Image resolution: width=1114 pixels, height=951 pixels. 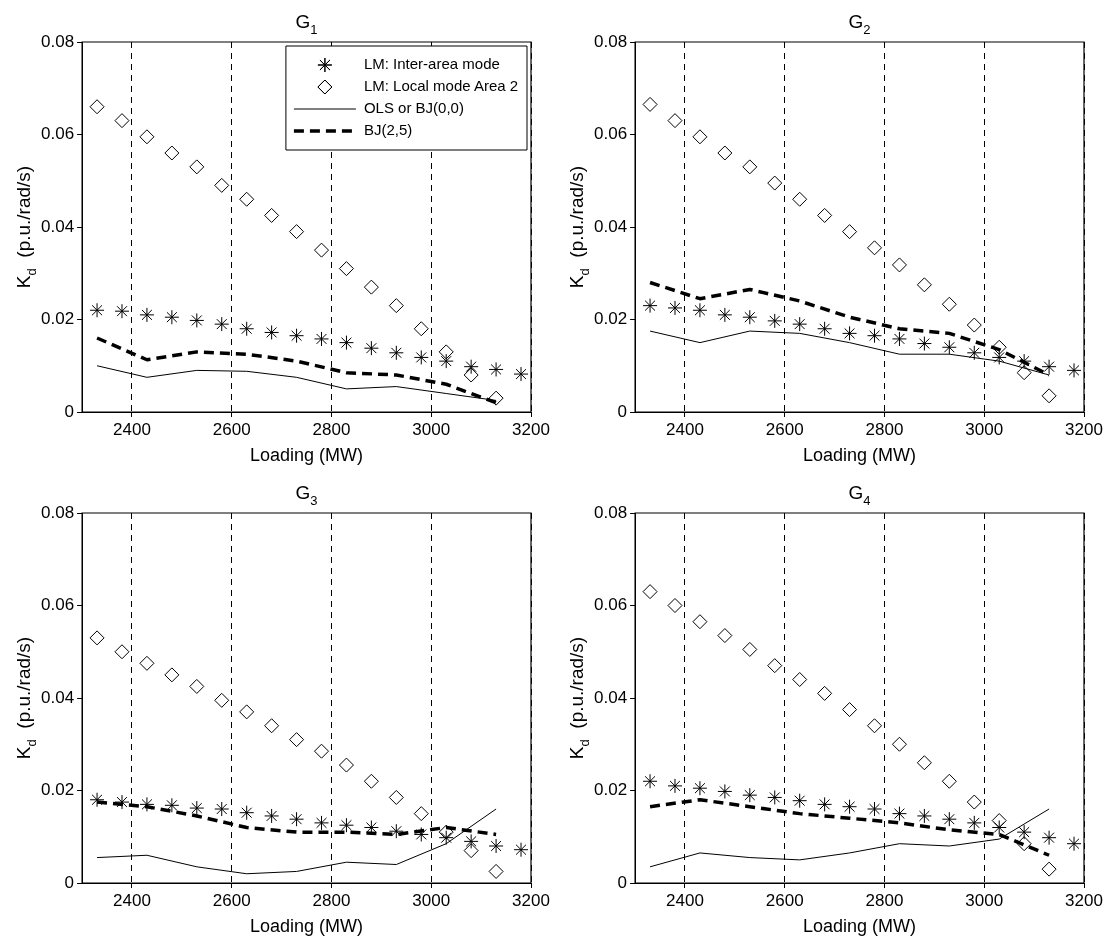 I want to click on legend-label: LM: Inter-area mode, so click(x=431, y=64).